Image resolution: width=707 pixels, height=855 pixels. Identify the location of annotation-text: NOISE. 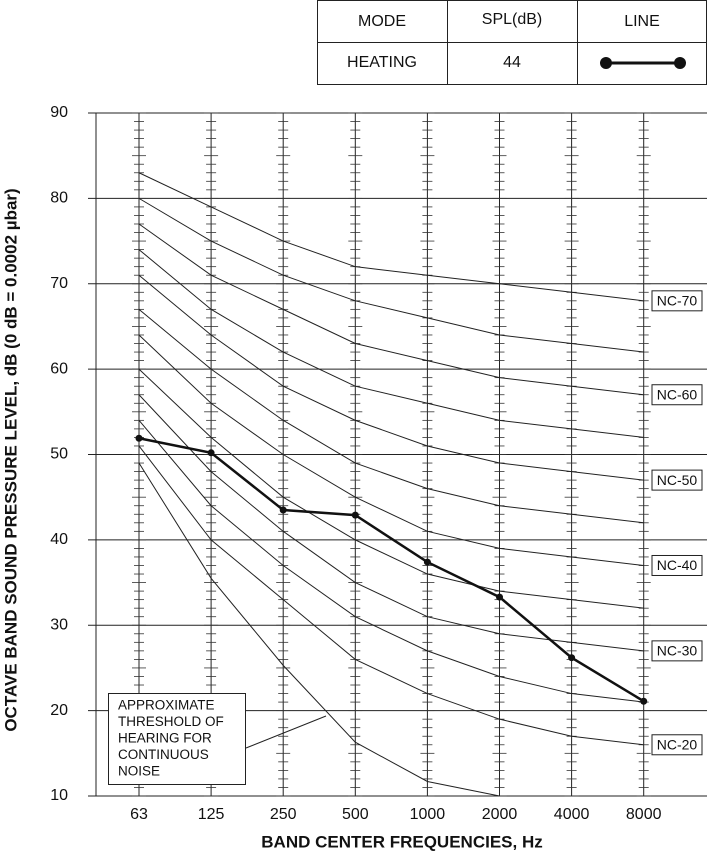
(139, 771).